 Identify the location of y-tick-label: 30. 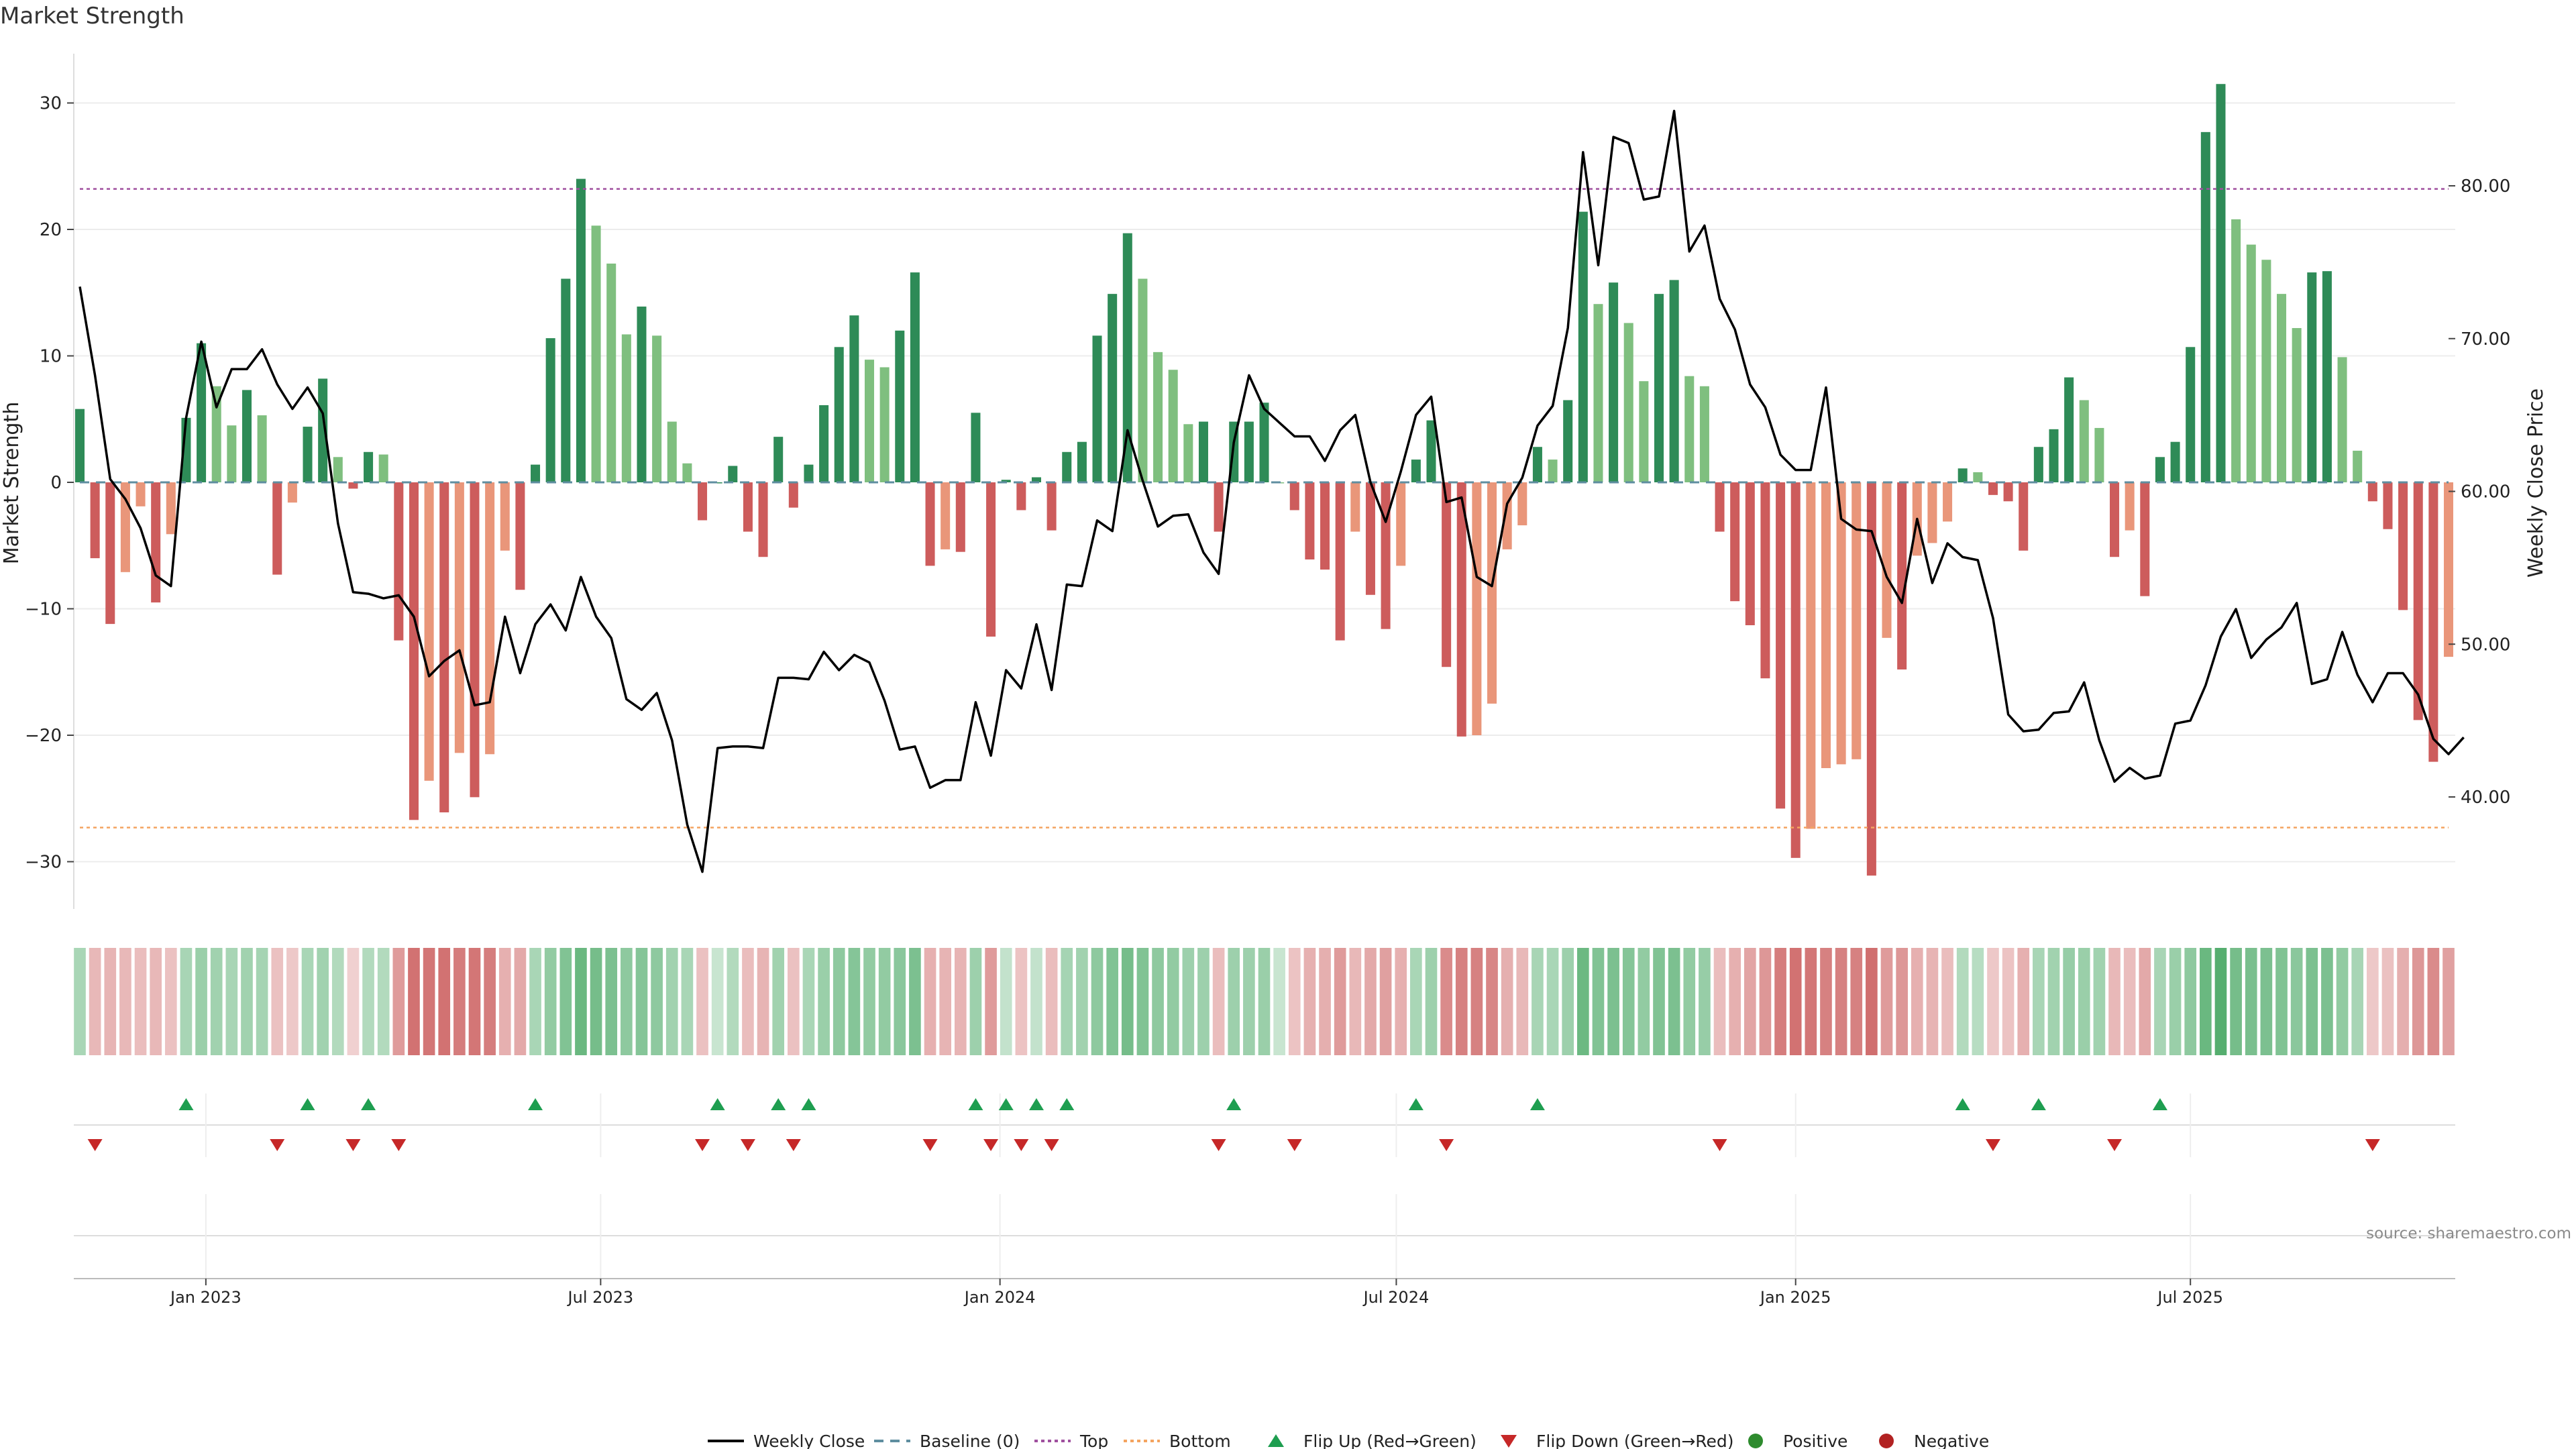
(51, 104).